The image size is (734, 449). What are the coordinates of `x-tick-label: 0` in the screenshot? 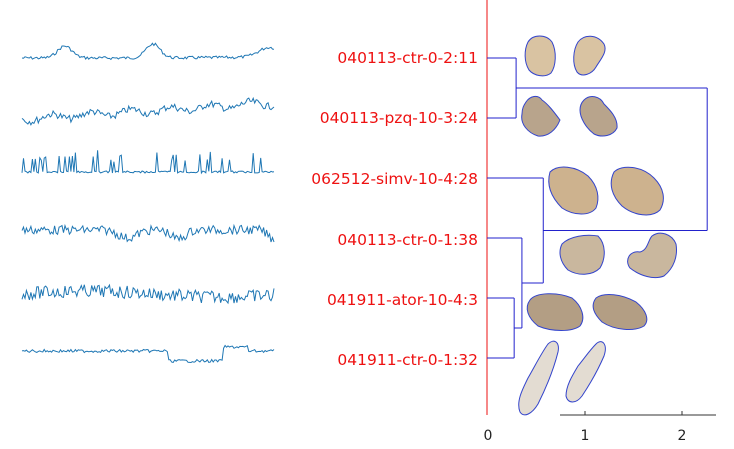 It's located at (488, 436).